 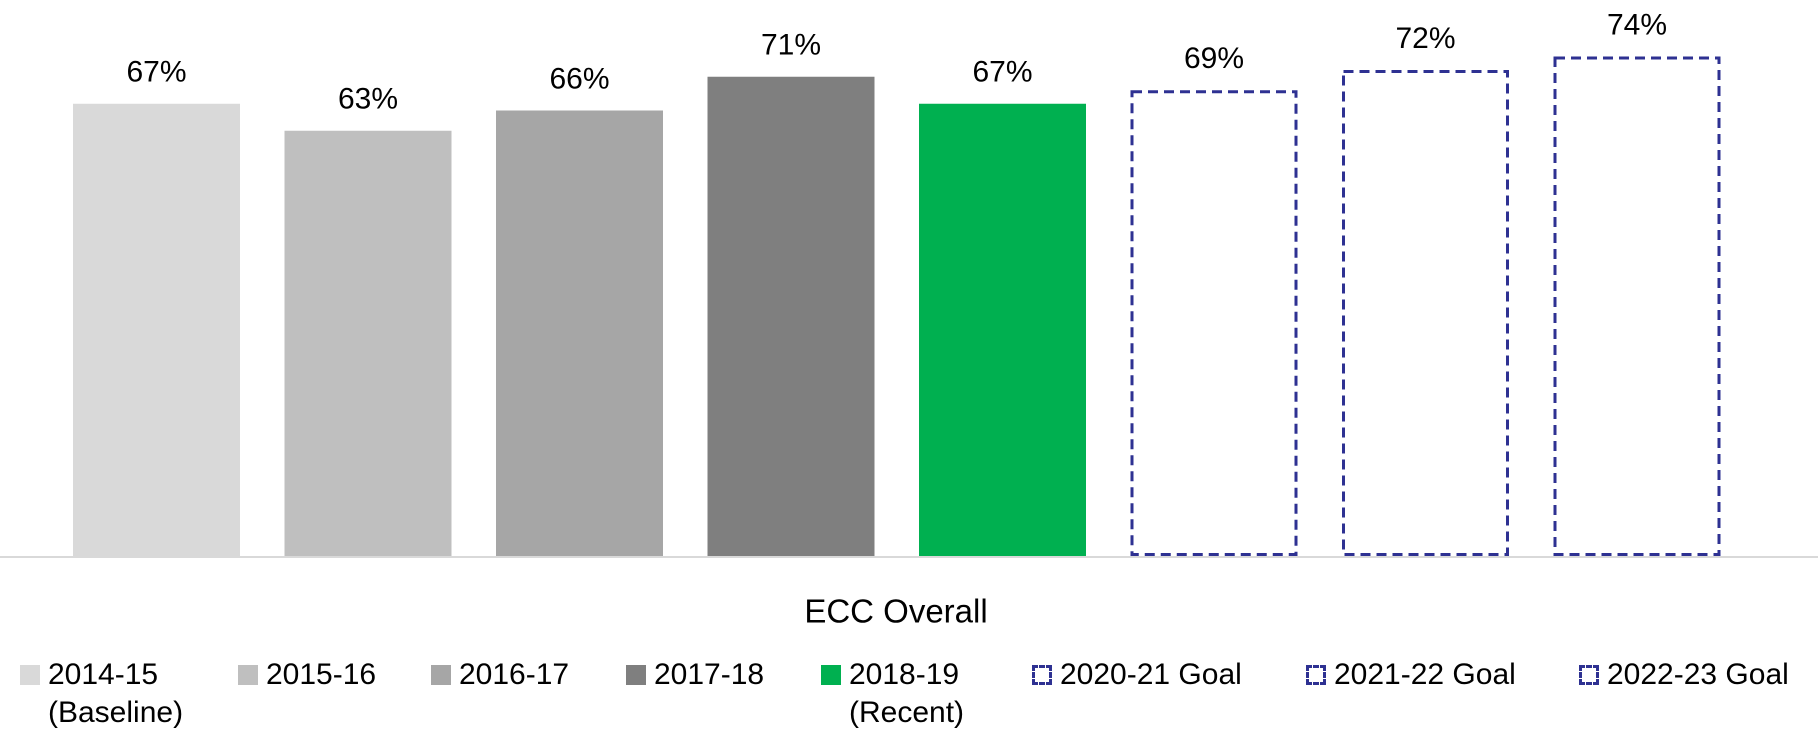 What do you see at coordinates (907, 693) in the screenshot?
I see `legend-label: 2018-19 (Recent)` at bounding box center [907, 693].